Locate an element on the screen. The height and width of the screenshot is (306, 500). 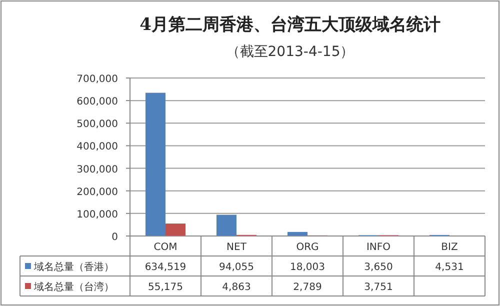
y-tick-label: 500,000 is located at coordinates (97, 124).